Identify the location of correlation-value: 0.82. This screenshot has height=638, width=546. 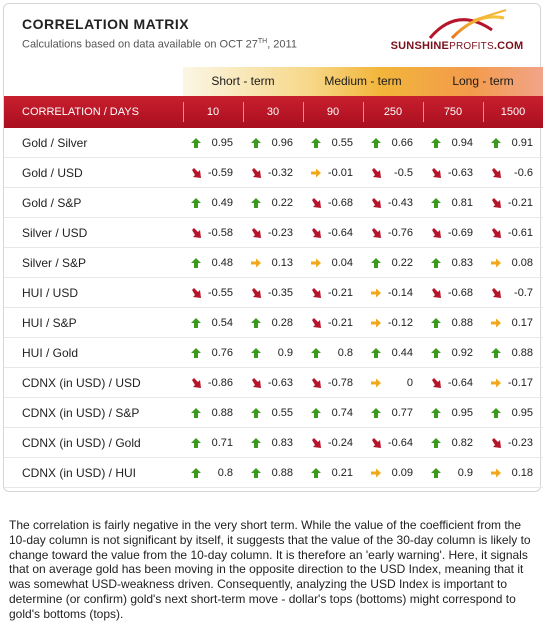
(462, 443).